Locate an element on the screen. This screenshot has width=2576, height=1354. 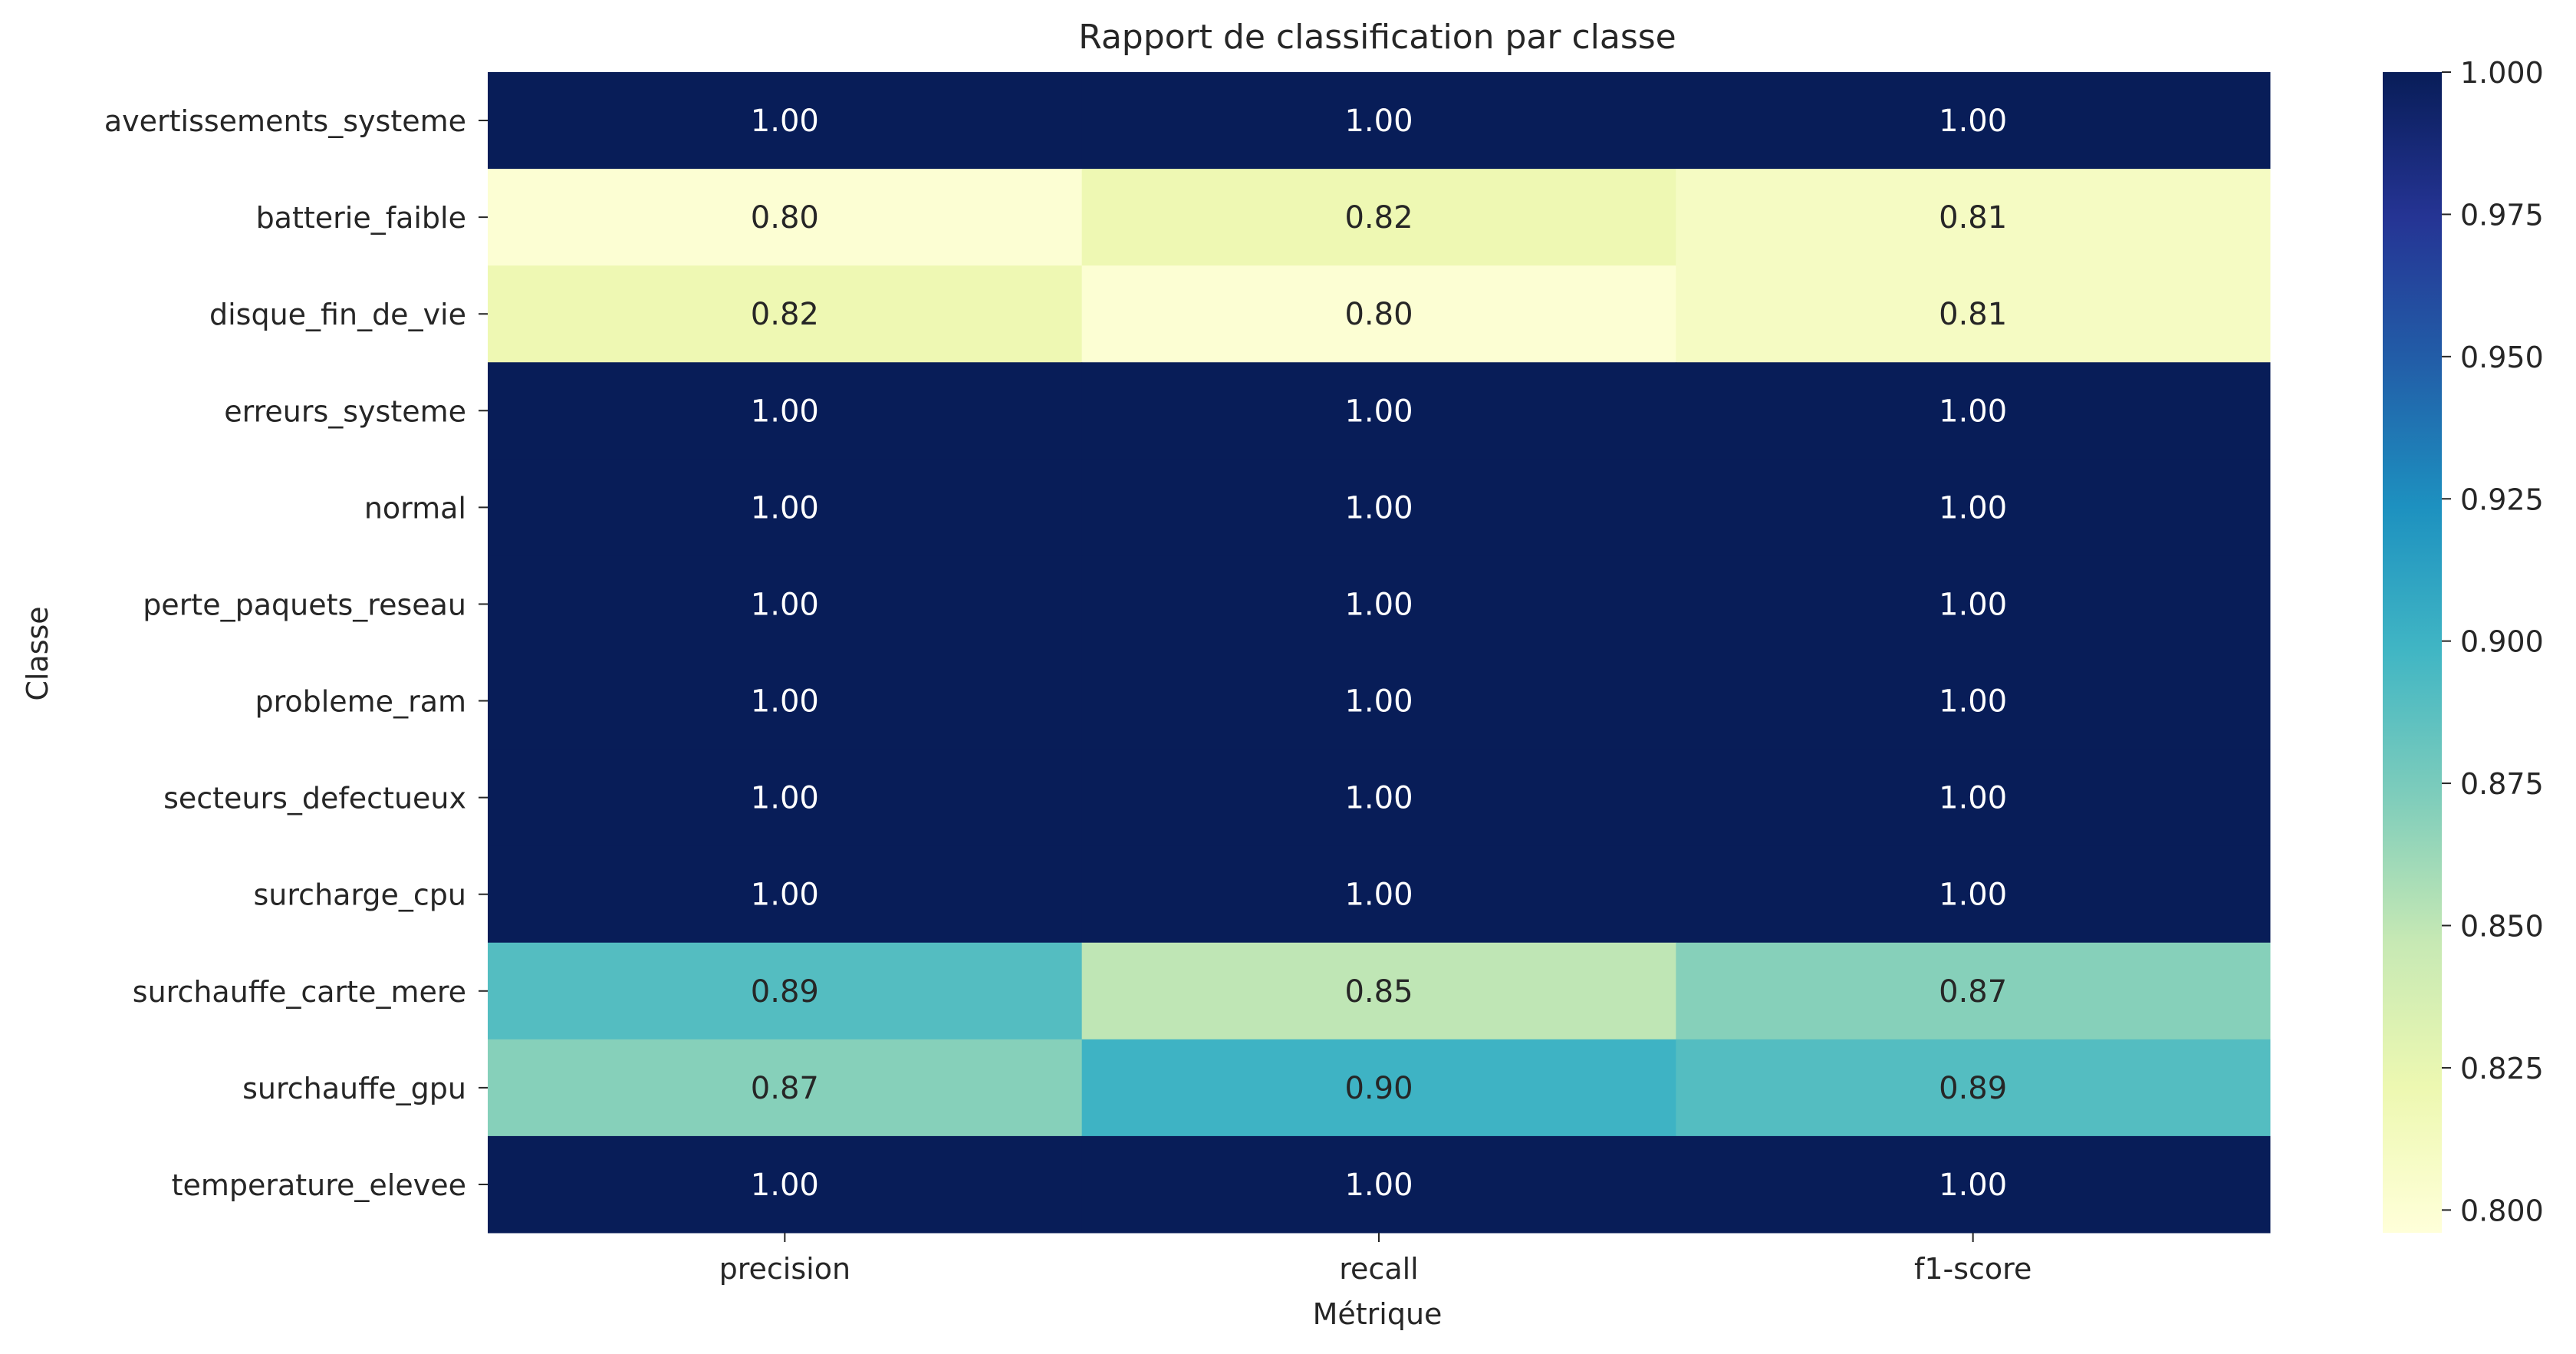
cell-value-label: 0.90 is located at coordinates (1378, 1088).